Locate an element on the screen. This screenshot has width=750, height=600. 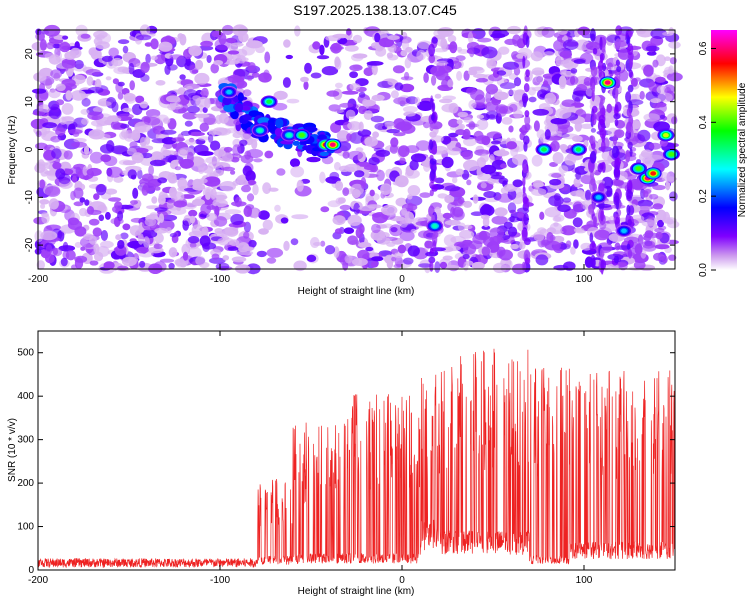
x-tick-label: 100 is located at coordinates (584, 279).